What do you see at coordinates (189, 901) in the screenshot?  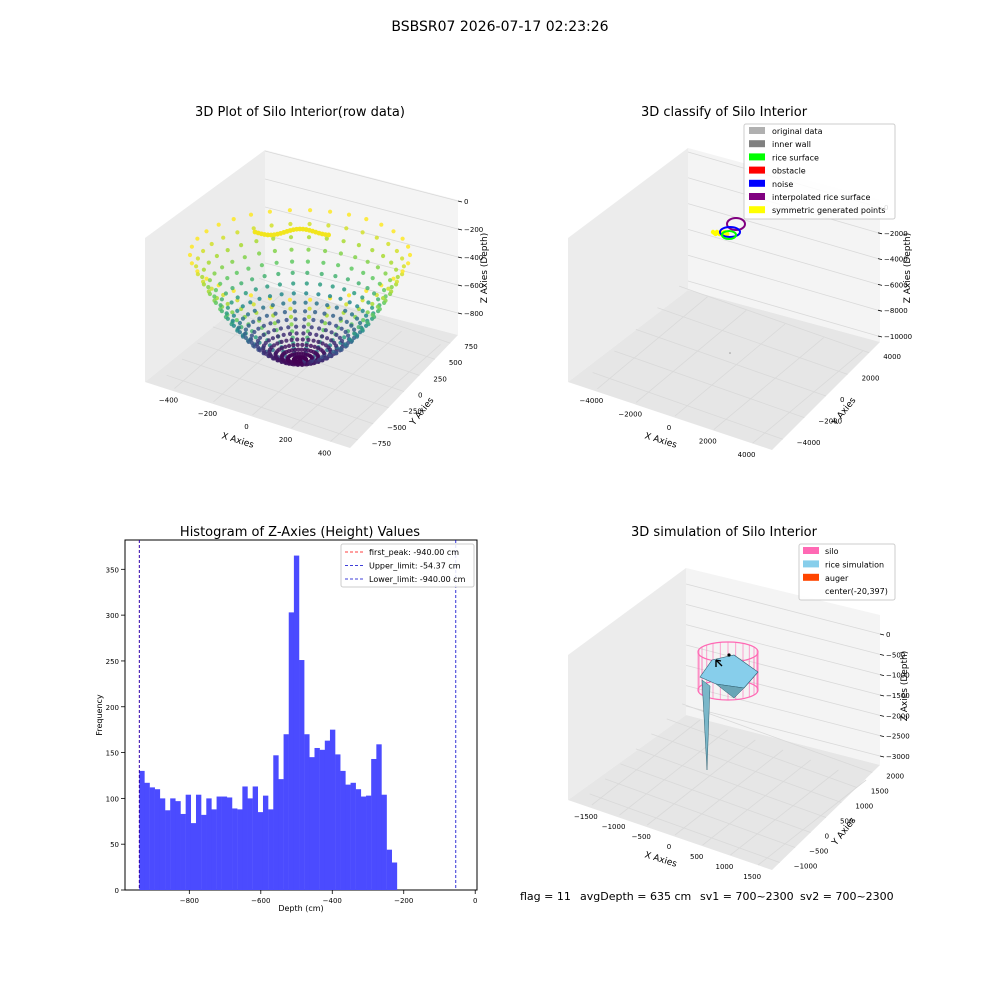 I see `x-tick-label: −800` at bounding box center [189, 901].